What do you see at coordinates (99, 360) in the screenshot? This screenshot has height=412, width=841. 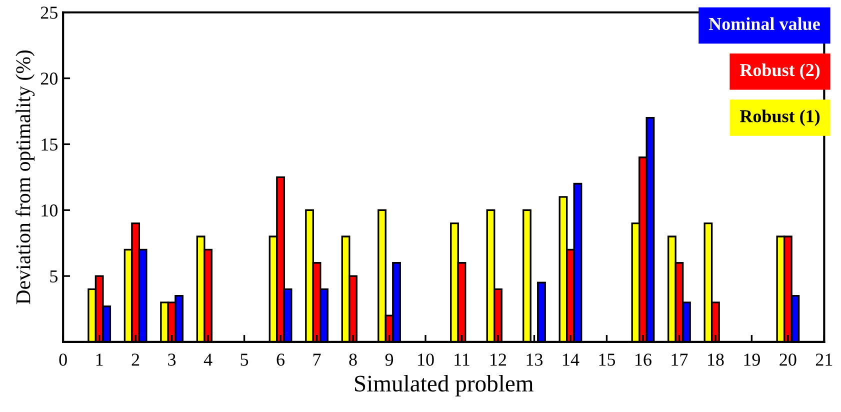 I see `x-tick-label: 1` at bounding box center [99, 360].